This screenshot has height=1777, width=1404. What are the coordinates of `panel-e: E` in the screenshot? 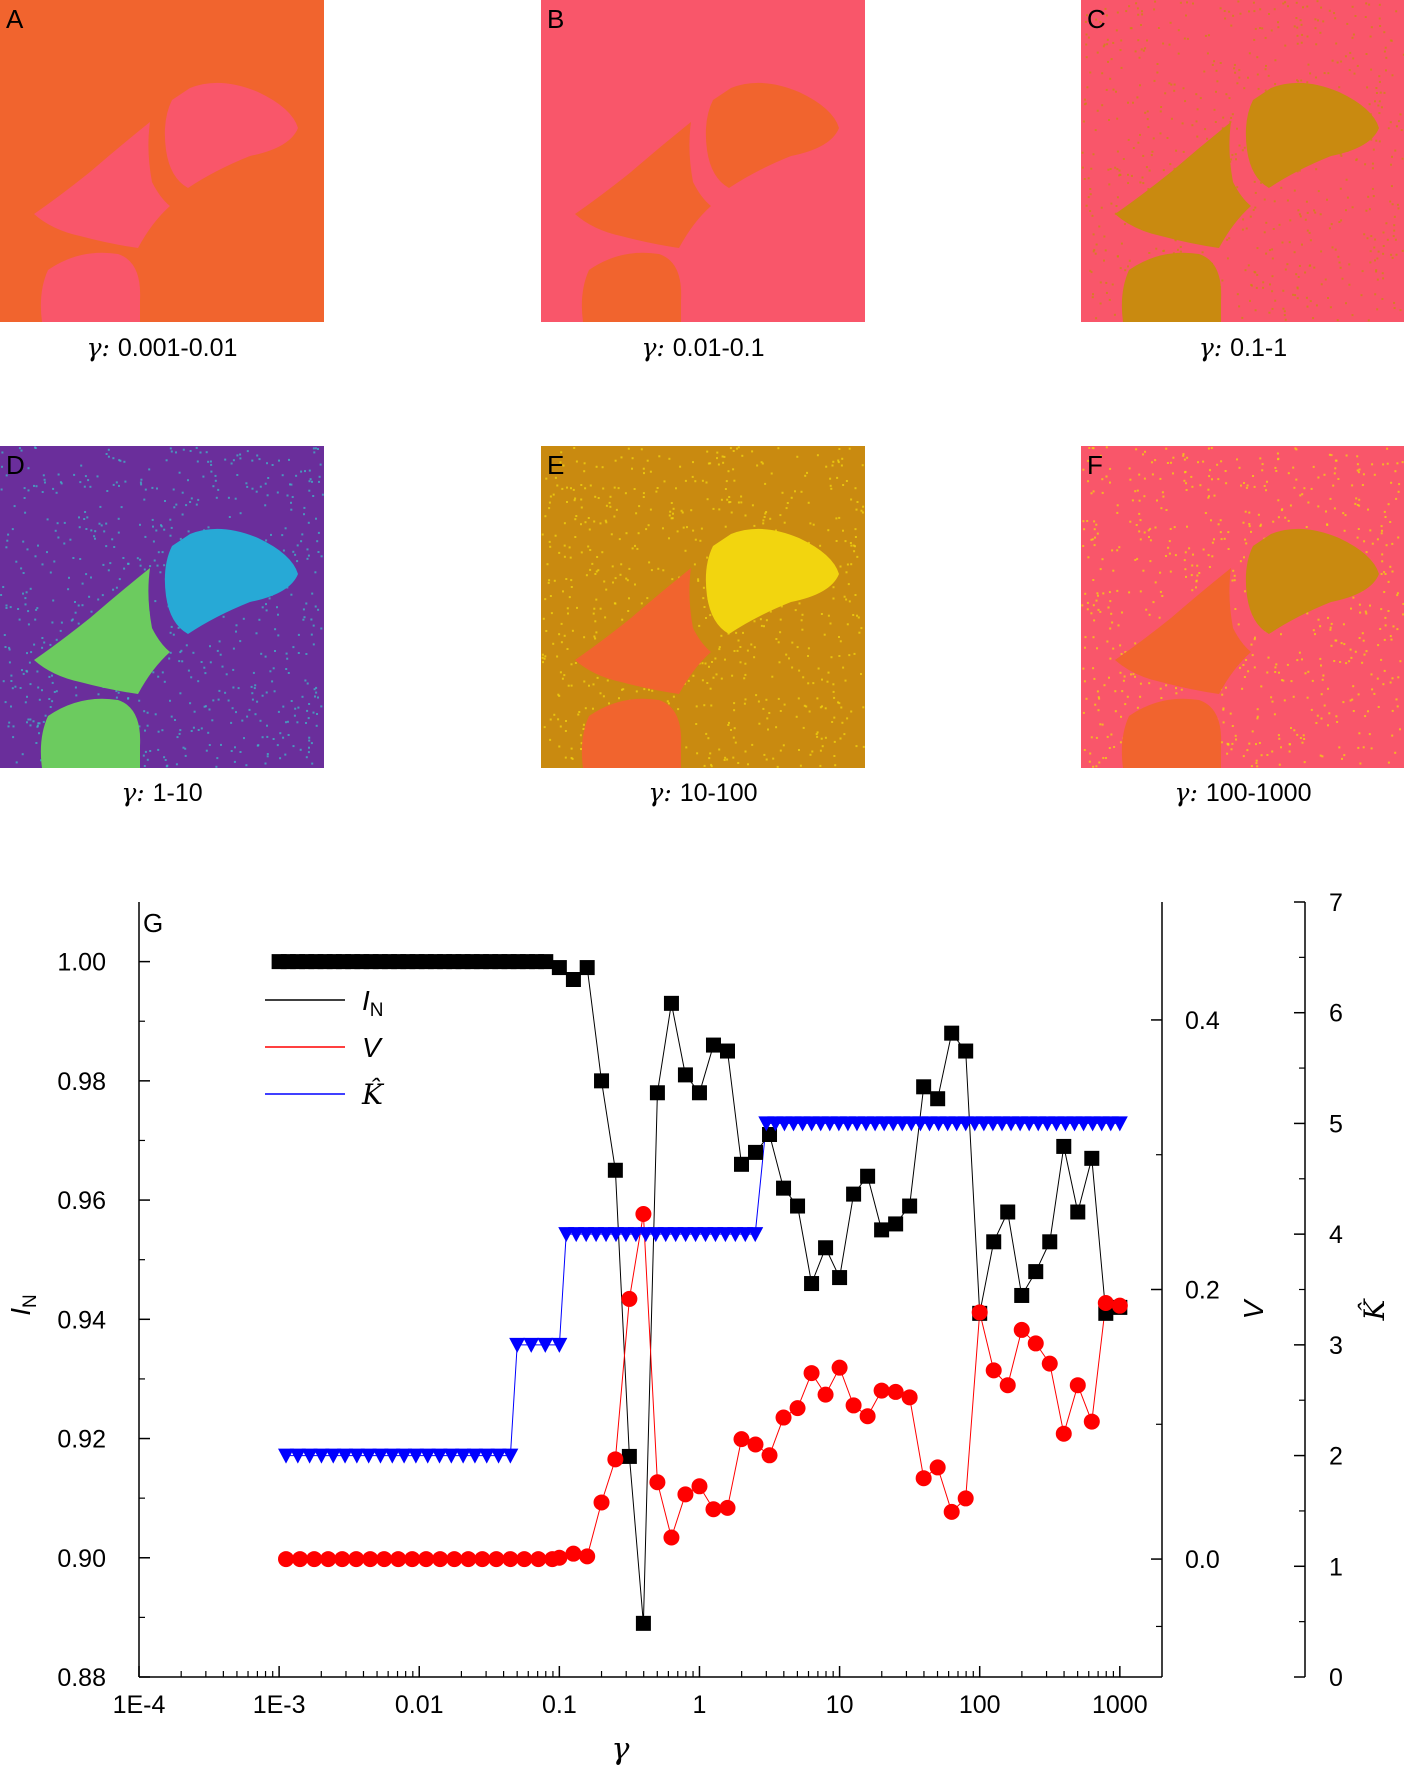 It's located at (703, 607).